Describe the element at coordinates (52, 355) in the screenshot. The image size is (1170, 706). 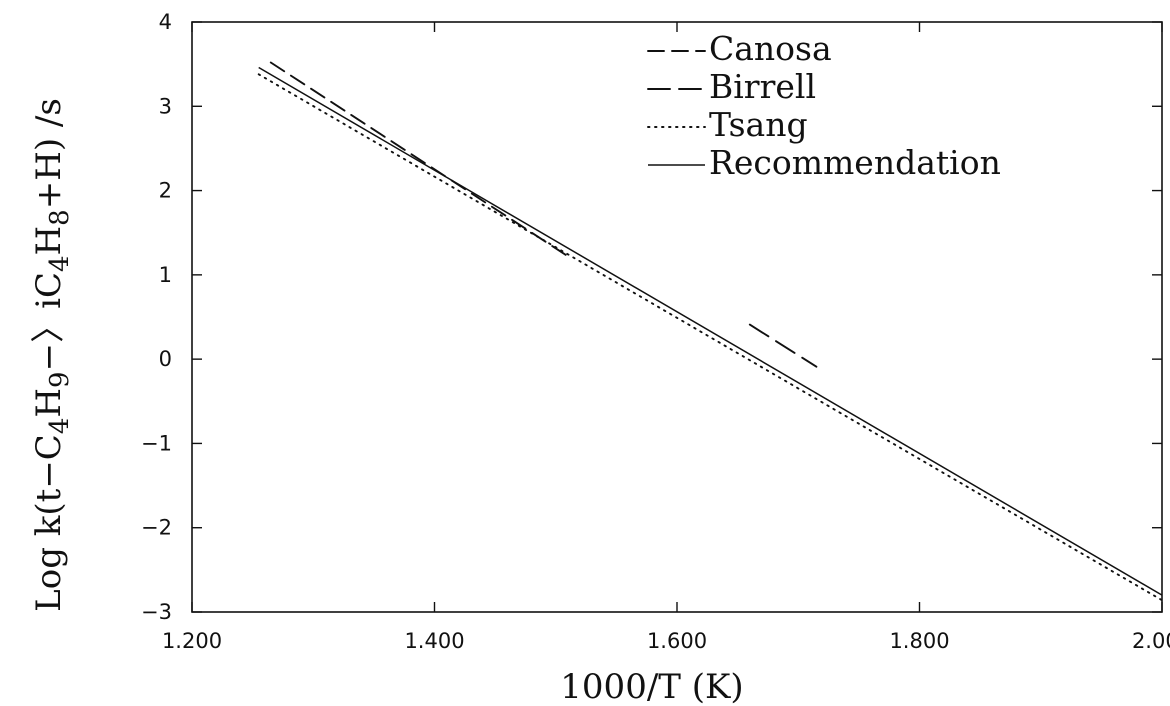
I see `y-axis-label: Log k(t−C4H9−〉iC4H8+H) /s` at that location.